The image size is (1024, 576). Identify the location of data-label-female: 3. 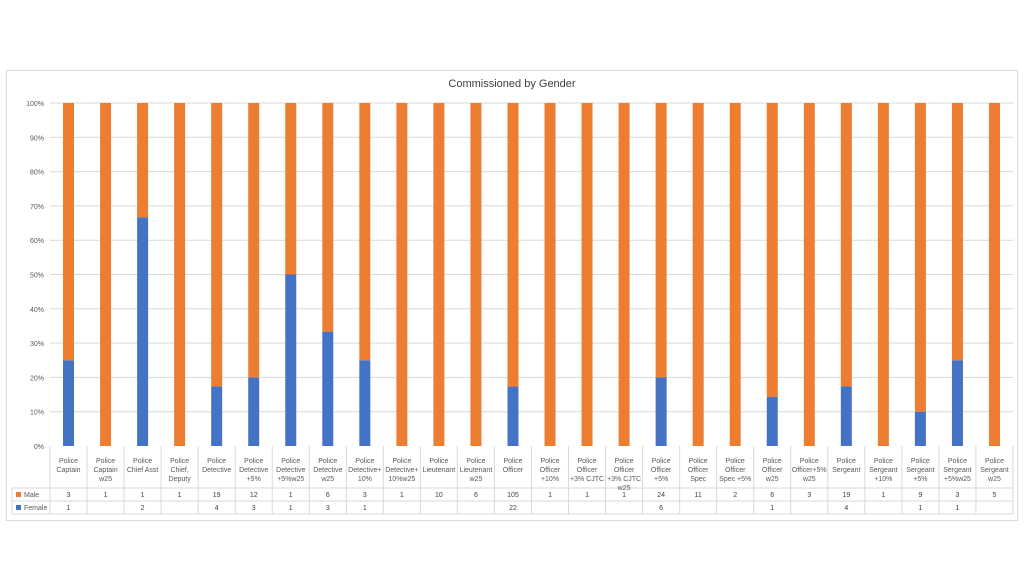
(328, 508).